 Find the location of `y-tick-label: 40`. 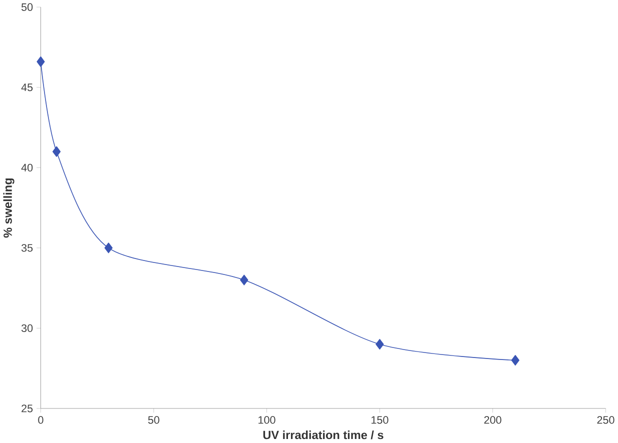

y-tick-label: 40 is located at coordinates (27, 168).